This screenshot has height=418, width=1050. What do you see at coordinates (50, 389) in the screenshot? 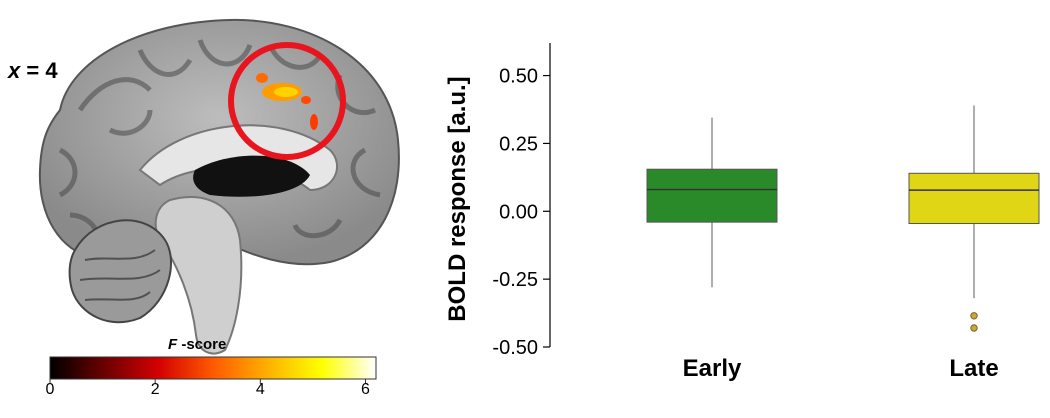
I see `colorbar-tick-label: 0` at bounding box center [50, 389].